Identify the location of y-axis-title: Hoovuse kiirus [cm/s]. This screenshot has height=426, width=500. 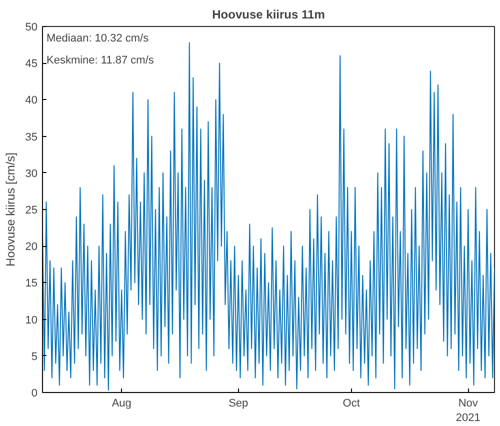
(10, 209).